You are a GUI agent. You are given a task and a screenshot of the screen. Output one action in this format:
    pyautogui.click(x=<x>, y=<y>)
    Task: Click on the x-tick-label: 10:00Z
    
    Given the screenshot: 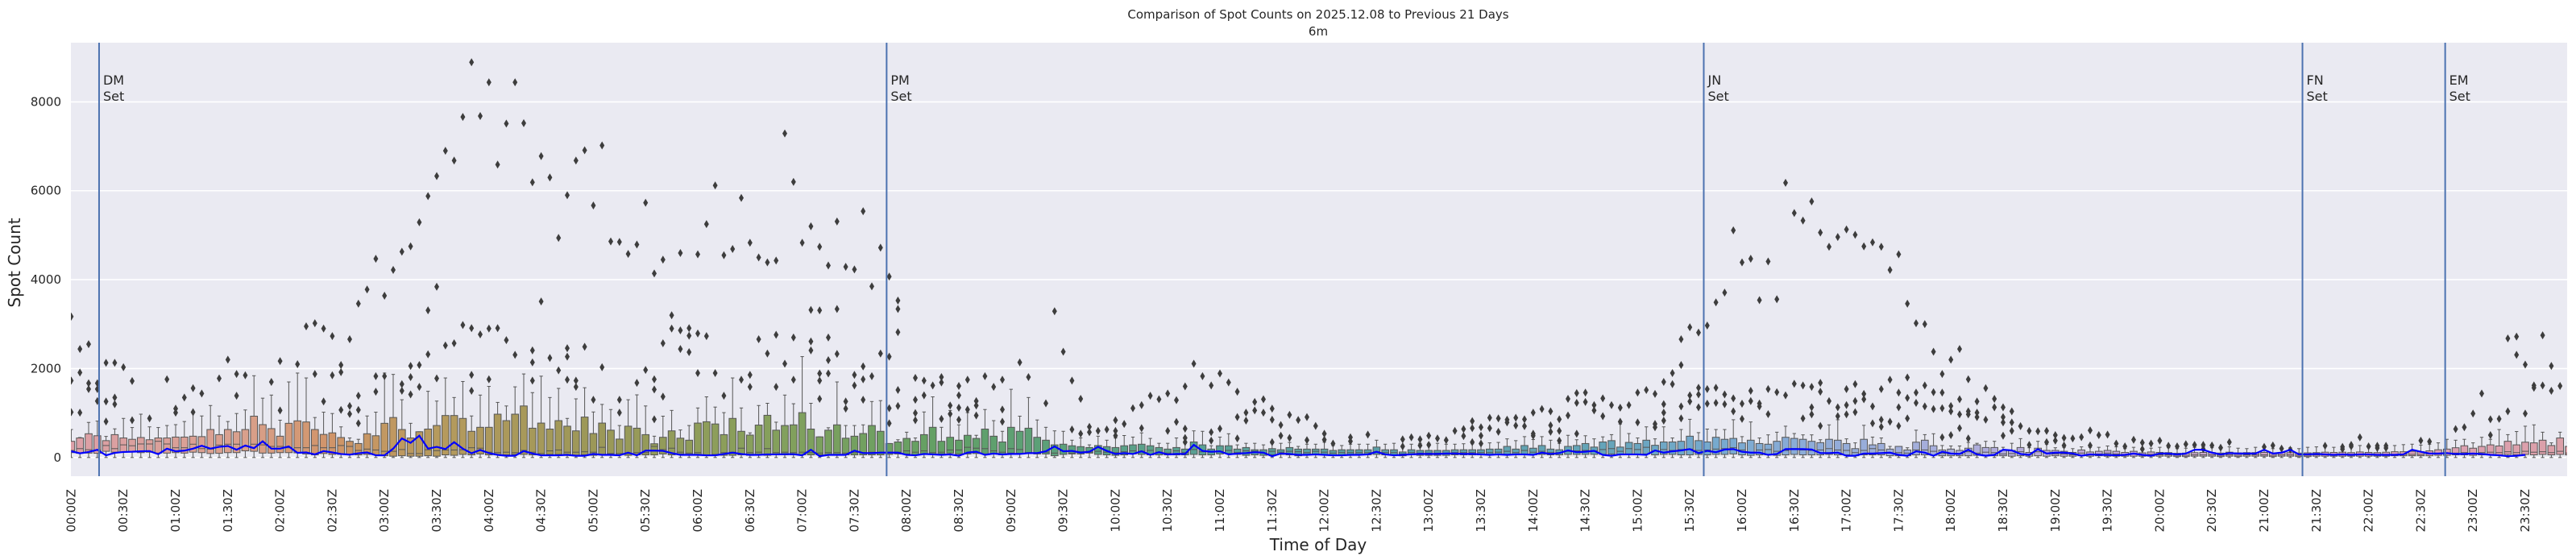 What is the action you would take?
    pyautogui.click(x=1115, y=511)
    